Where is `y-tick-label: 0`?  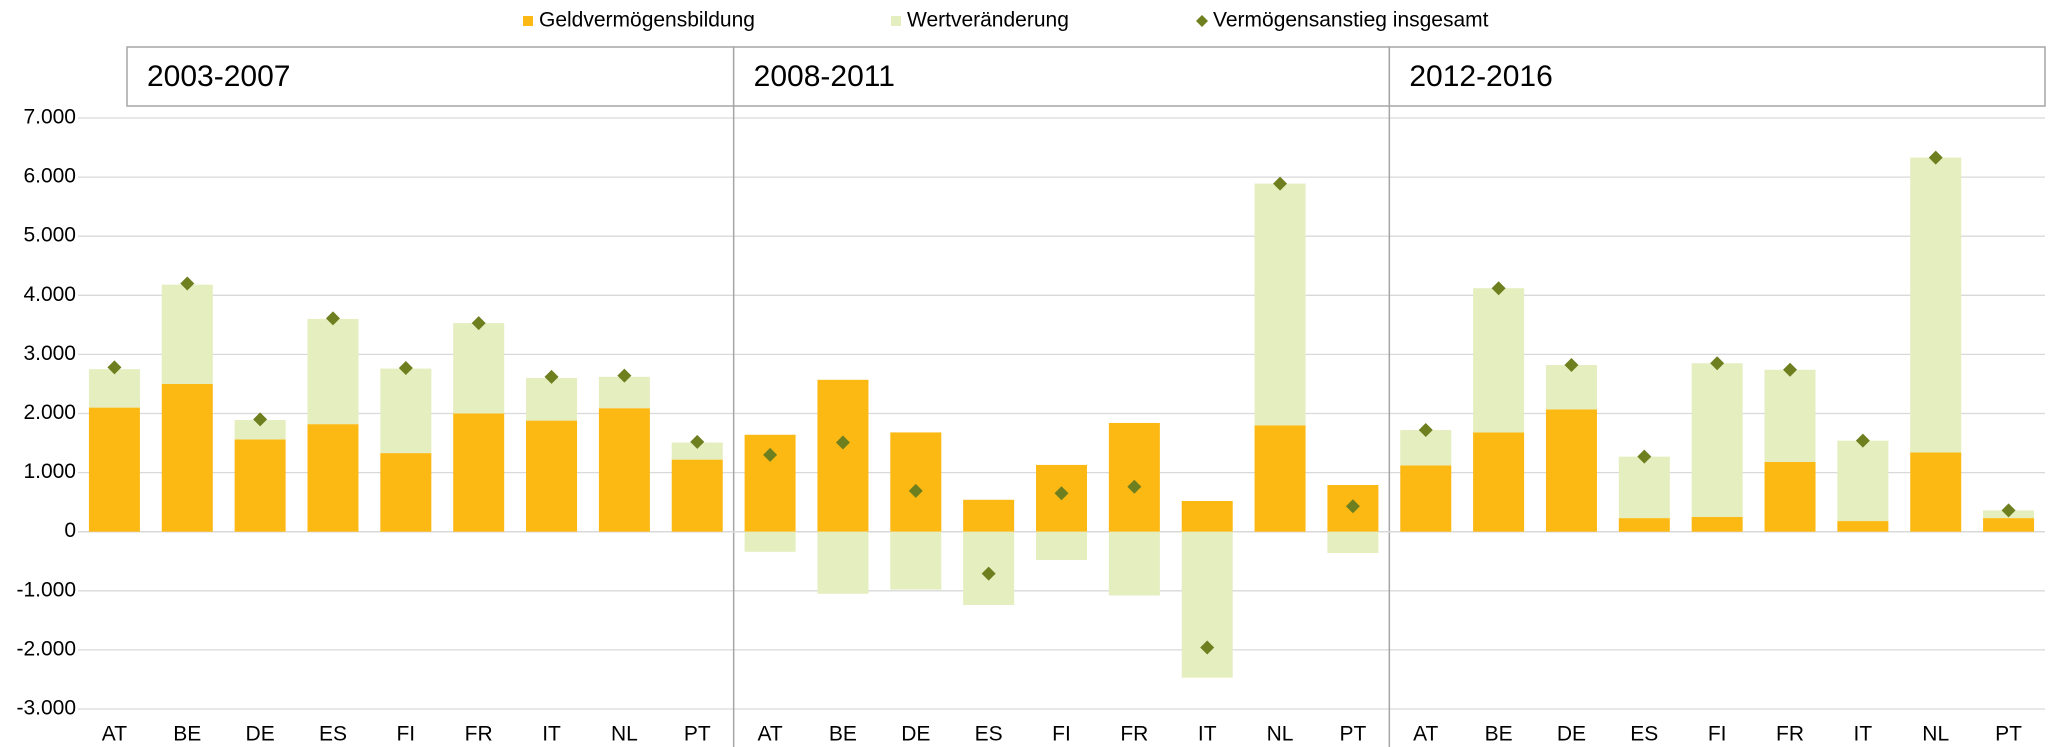
y-tick-label: 0 is located at coordinates (70, 530).